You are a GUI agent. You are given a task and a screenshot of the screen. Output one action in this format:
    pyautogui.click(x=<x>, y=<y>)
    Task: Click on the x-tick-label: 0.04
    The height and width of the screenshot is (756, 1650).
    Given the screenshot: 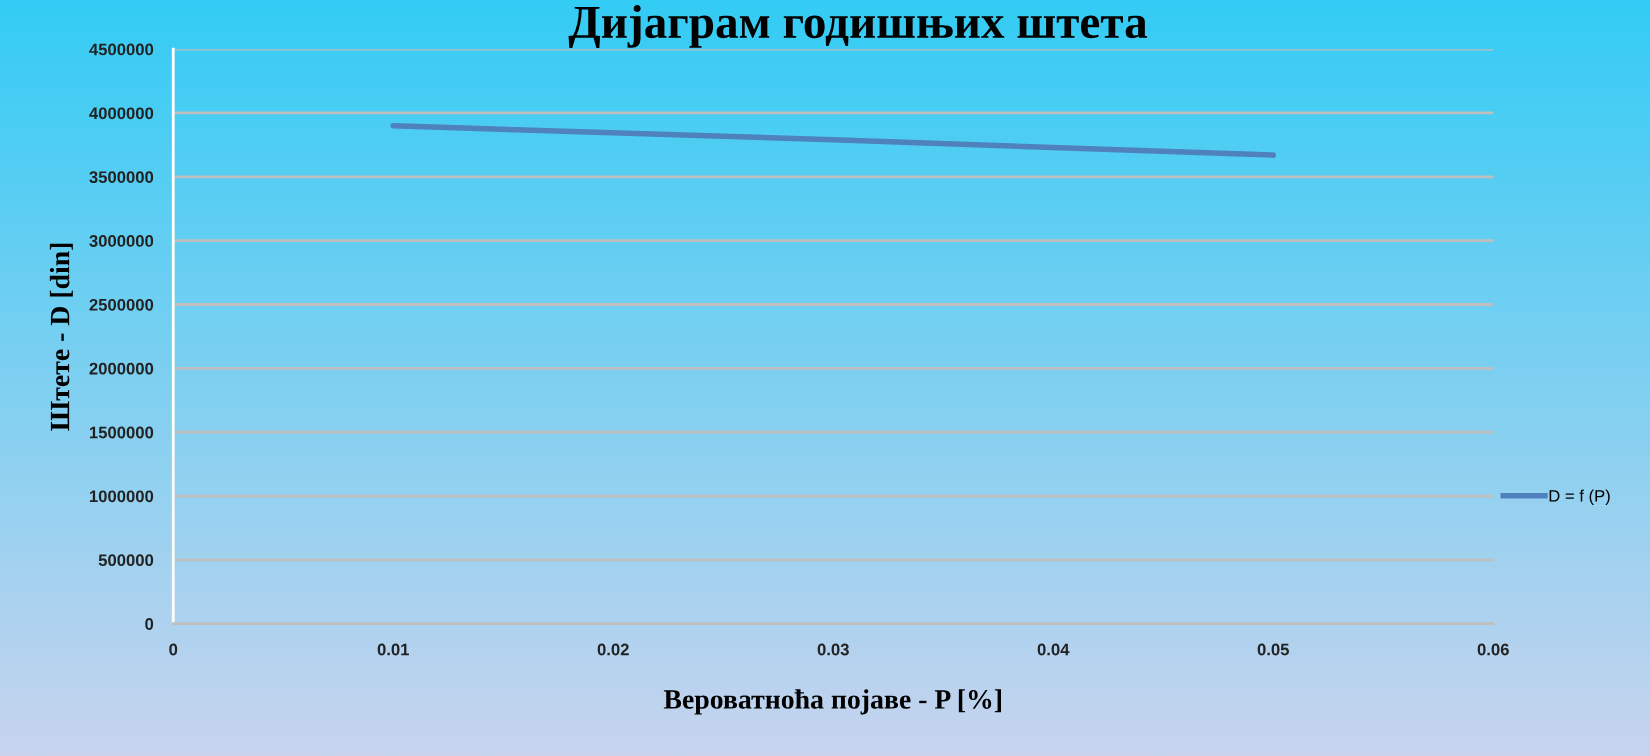 What is the action you would take?
    pyautogui.click(x=1053, y=649)
    